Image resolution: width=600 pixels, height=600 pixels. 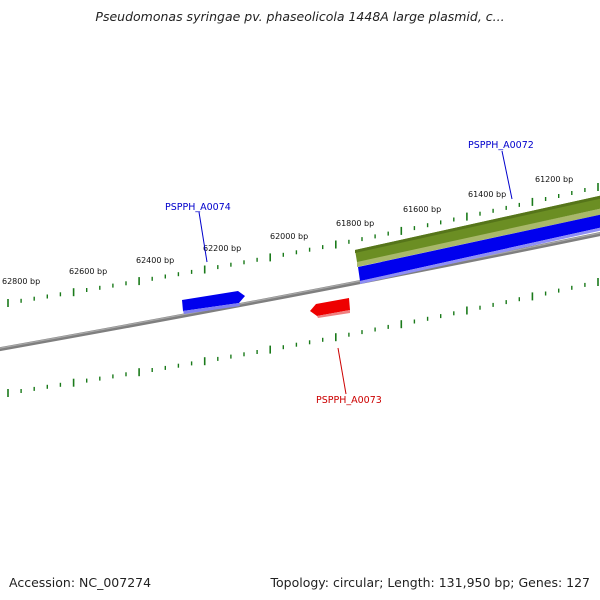 What do you see at coordinates (501, 145) in the screenshot?
I see `gene-label-PSPPH_A0072: PSPPH_A0072` at bounding box center [501, 145].